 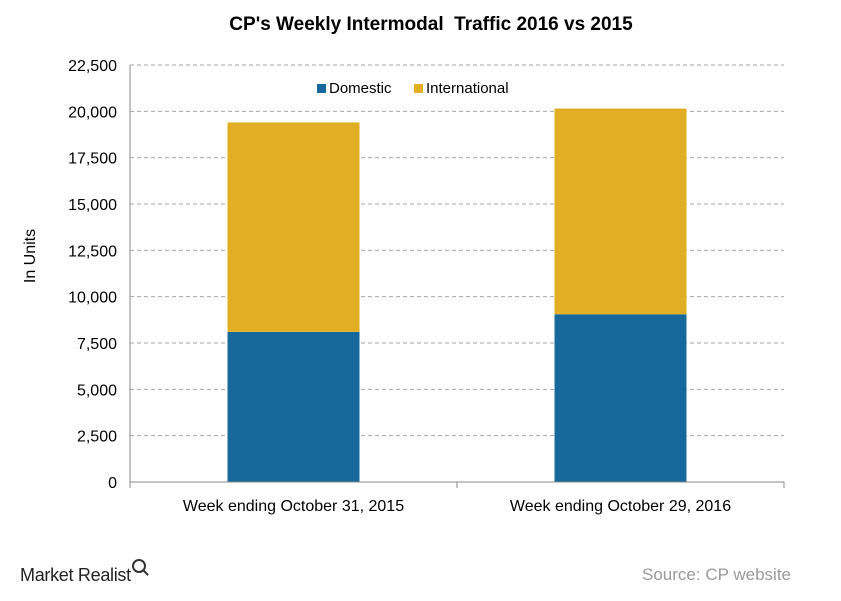 What do you see at coordinates (92, 298) in the screenshot?
I see `y-tick-label: 10,000` at bounding box center [92, 298].